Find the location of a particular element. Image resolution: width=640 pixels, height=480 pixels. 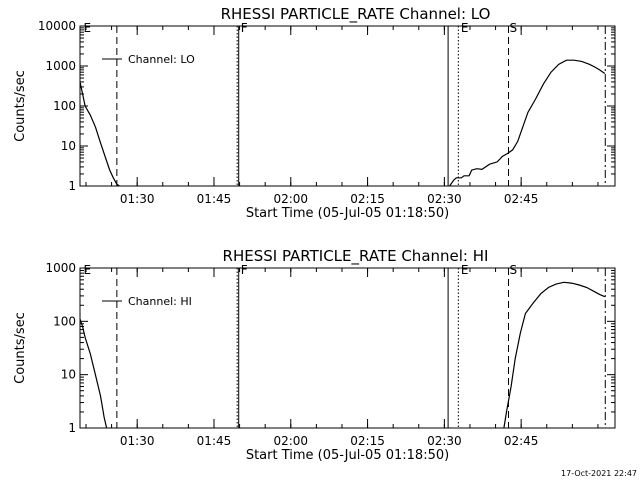

y-tick-label: 10000 is located at coordinates (57, 26).